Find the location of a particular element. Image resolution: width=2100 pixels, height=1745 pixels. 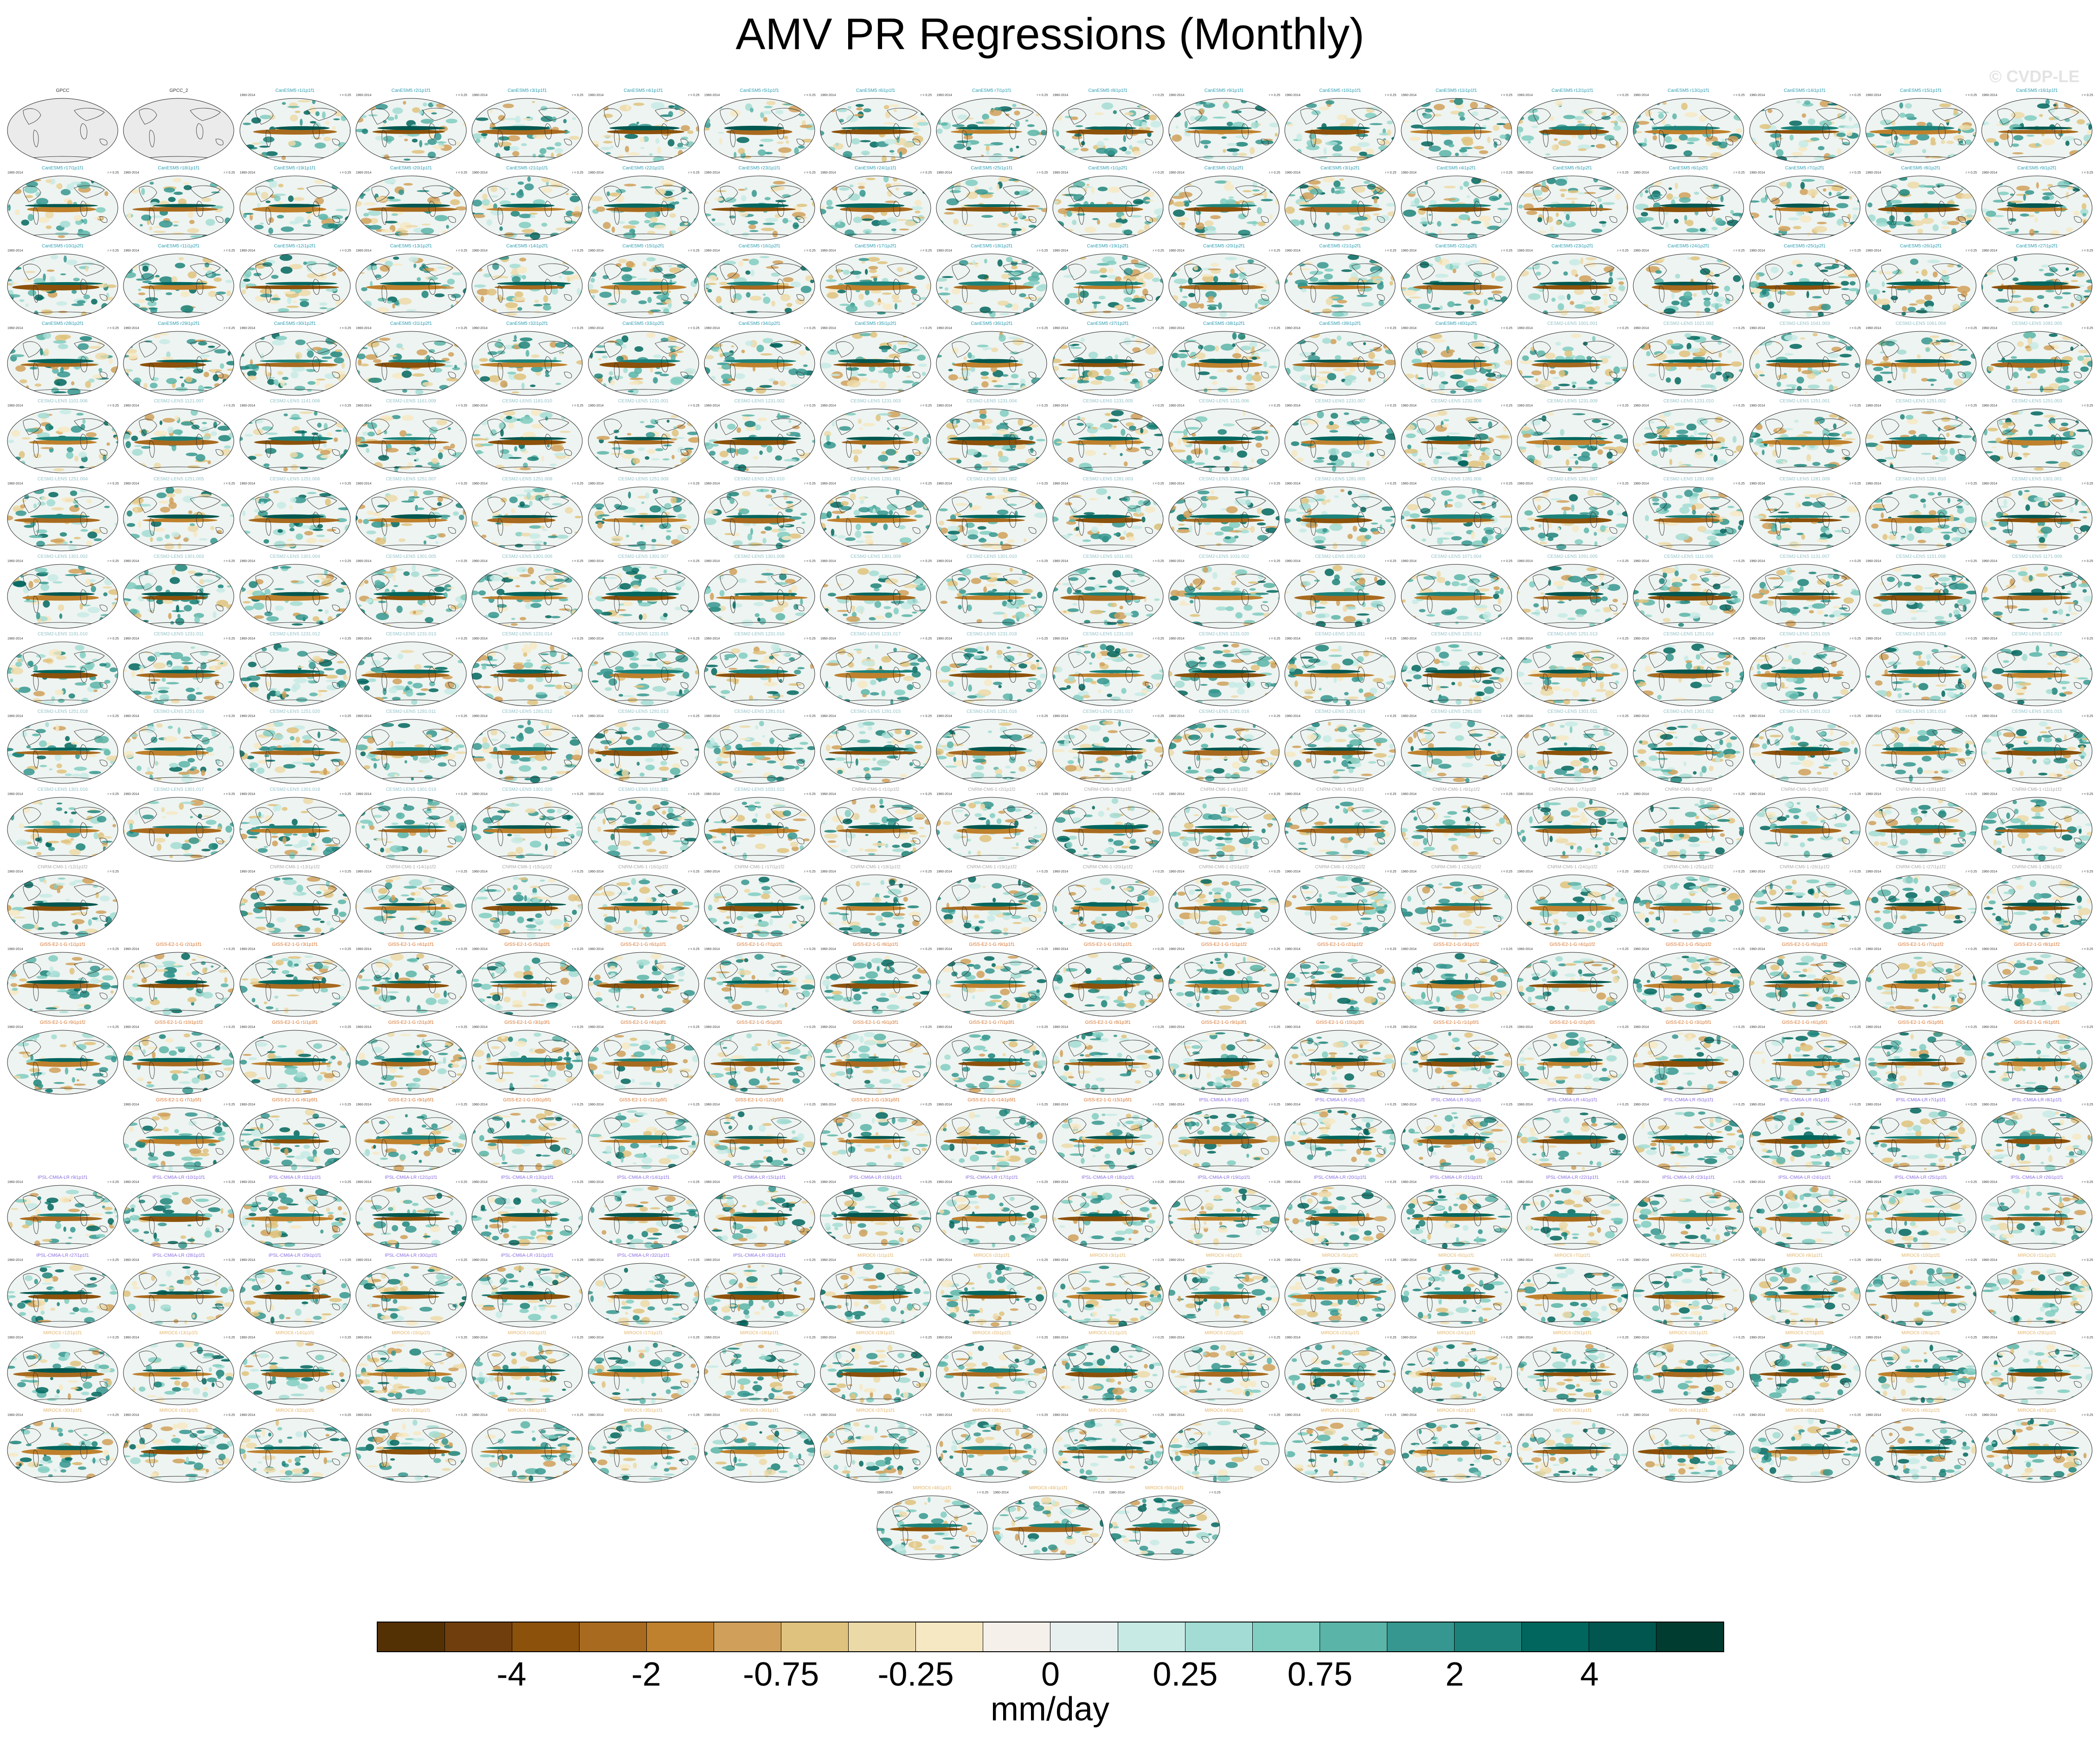

map-panel: CanESM5 r5i1p2f1 1960-2014 r = 0.25 is located at coordinates (1572, 203).